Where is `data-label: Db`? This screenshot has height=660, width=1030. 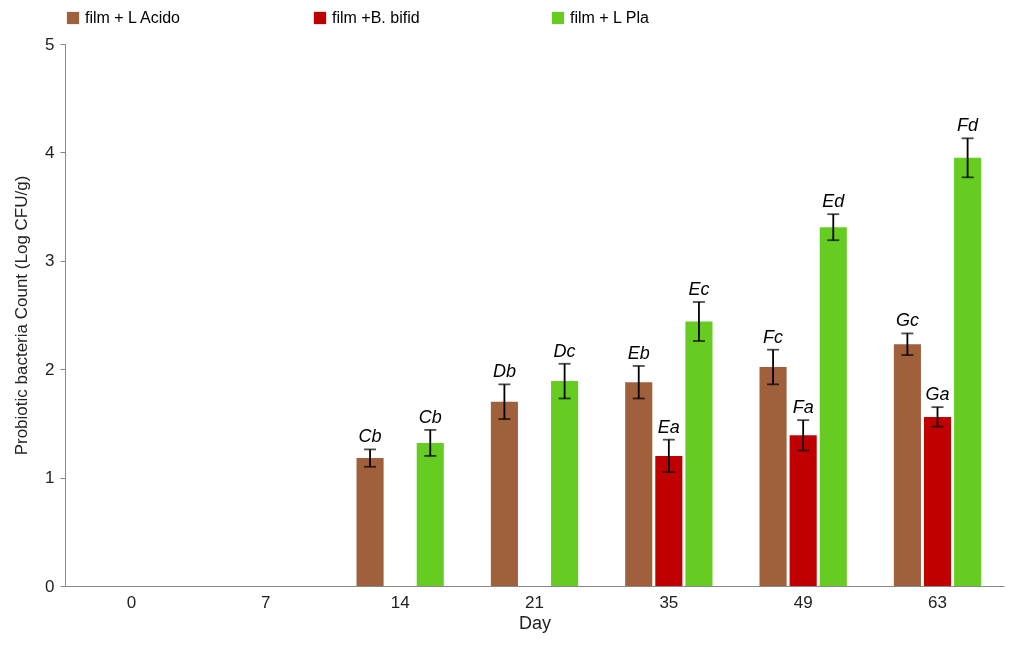 data-label: Db is located at coordinates (504, 371).